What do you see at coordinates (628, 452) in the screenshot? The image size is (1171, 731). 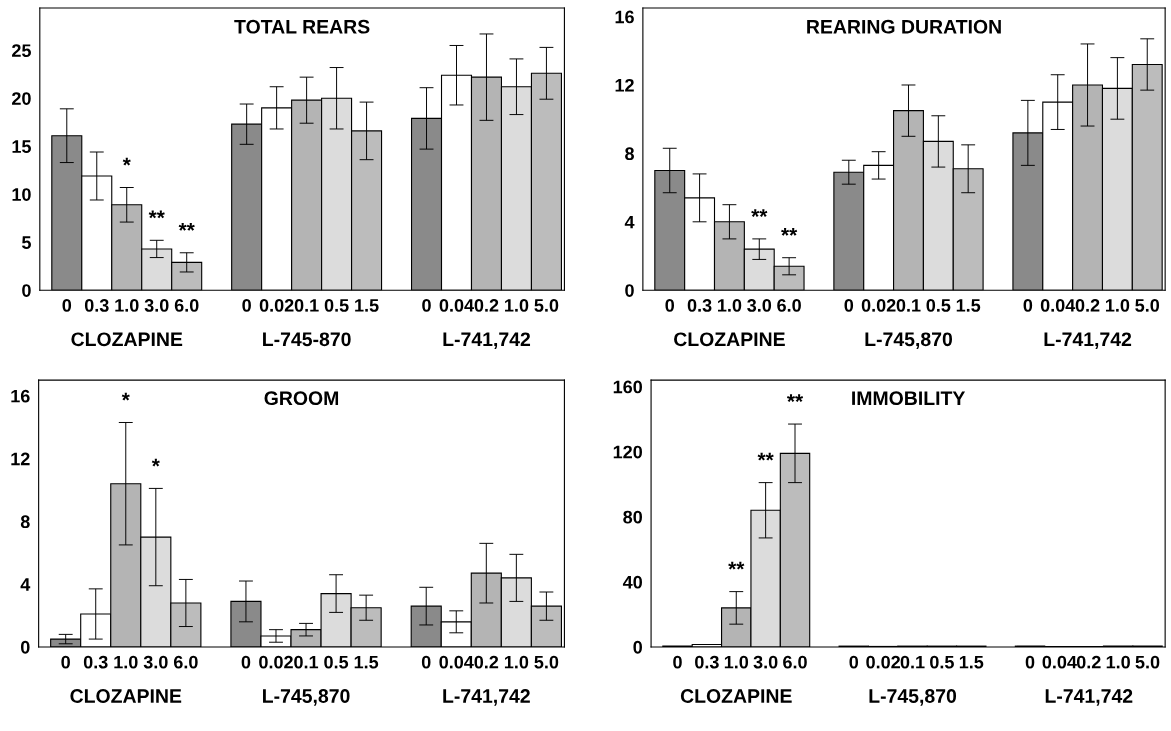 I see `y-tick-label: 120` at bounding box center [628, 452].